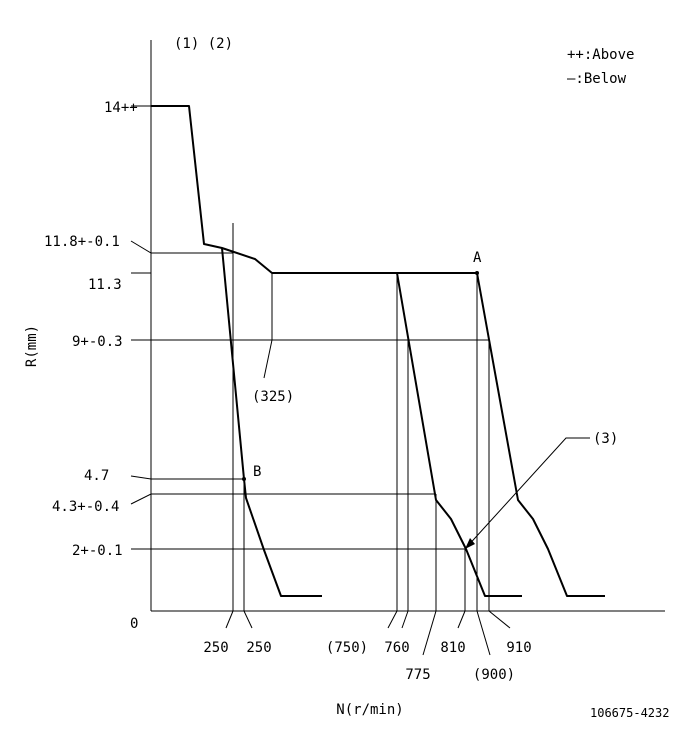 Image resolution: width=685 pixels, height=739 pixels. What do you see at coordinates (452, 648) in the screenshot?
I see `xlabel-810: 810` at bounding box center [452, 648].